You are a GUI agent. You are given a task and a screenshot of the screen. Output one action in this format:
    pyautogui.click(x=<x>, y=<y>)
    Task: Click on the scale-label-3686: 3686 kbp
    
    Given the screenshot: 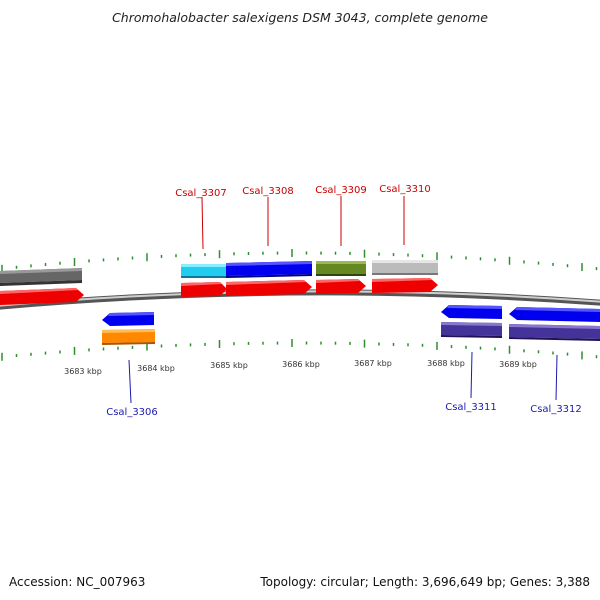 What is the action you would take?
    pyautogui.click(x=301, y=364)
    